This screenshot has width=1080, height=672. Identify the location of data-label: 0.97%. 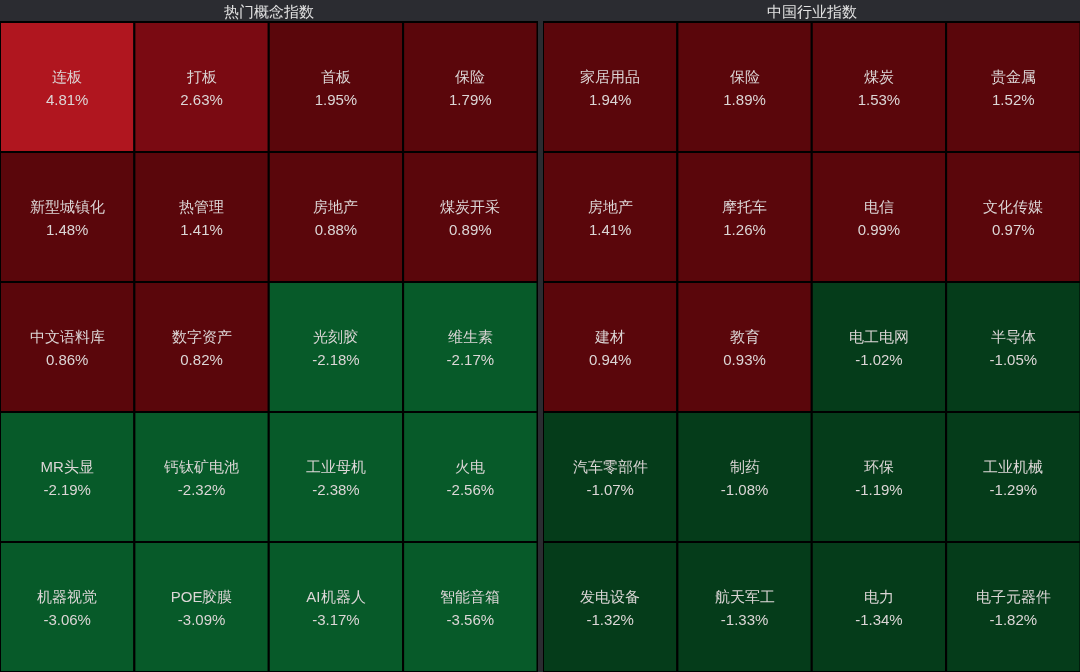
(1013, 229).